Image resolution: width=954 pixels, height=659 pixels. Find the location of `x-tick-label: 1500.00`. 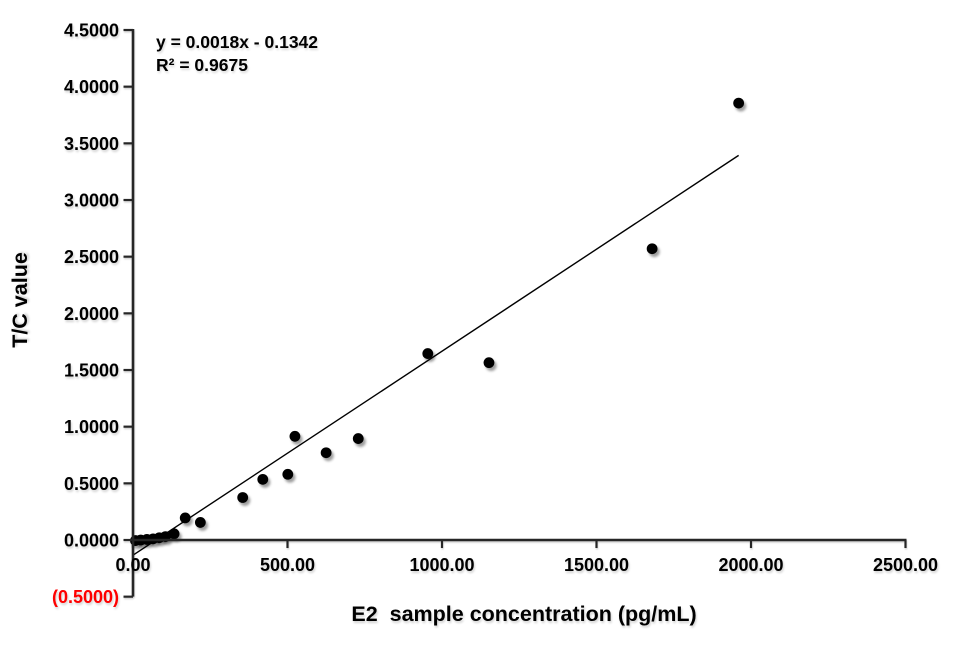

x-tick-label: 1500.00 is located at coordinates (596, 565).